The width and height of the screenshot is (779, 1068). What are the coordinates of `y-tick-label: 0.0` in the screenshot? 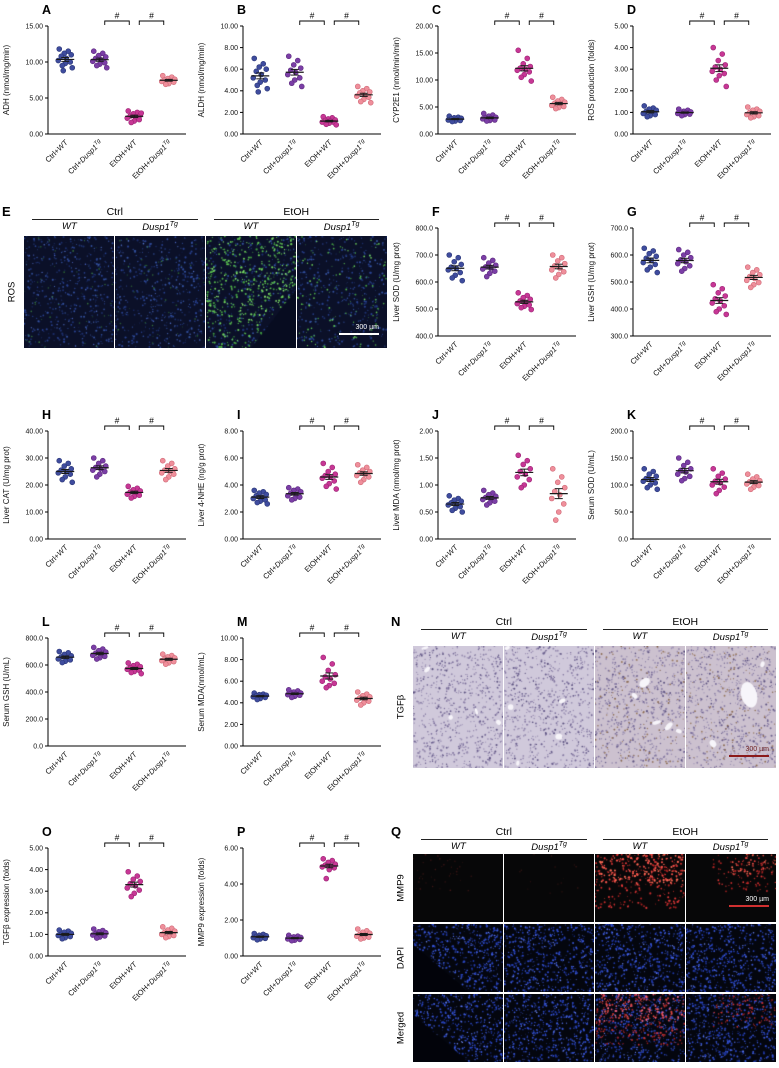 It's located at (39, 746).